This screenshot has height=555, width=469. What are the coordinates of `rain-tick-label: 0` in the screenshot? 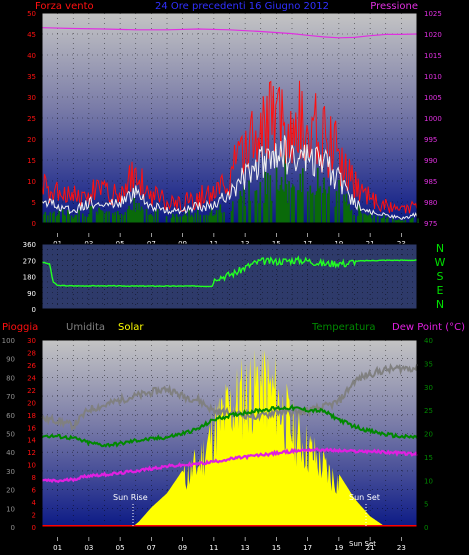 It's located at (34, 528).